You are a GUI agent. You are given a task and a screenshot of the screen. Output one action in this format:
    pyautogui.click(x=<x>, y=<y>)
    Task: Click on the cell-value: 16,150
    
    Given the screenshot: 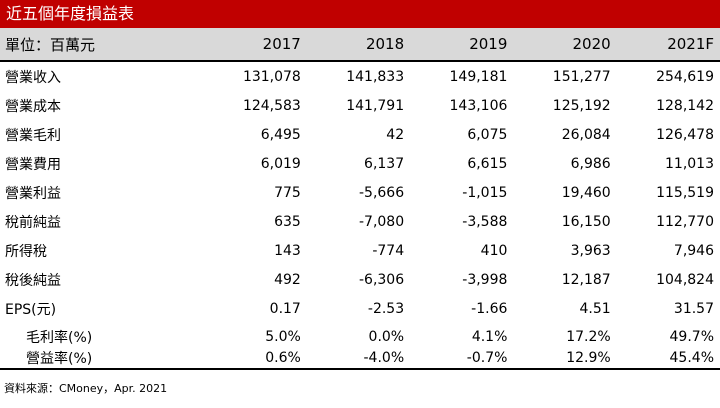 What is the action you would take?
    pyautogui.click(x=586, y=221)
    